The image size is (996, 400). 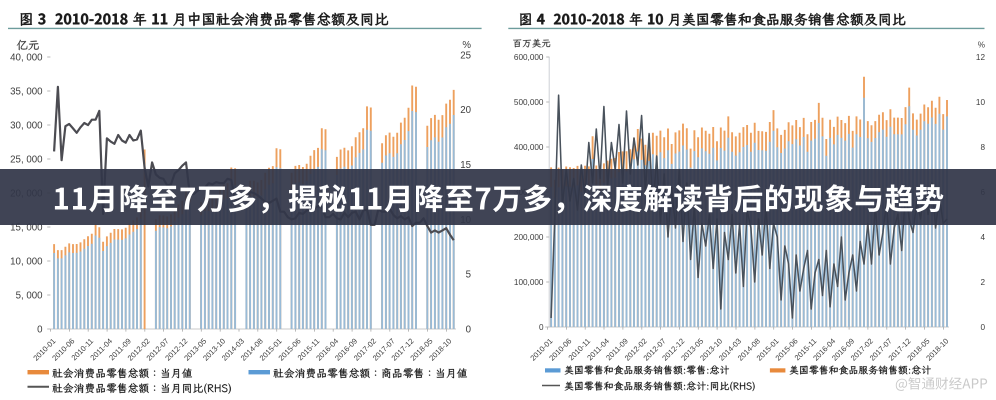 I want to click on svg-text: 10, so click(x=981, y=102).